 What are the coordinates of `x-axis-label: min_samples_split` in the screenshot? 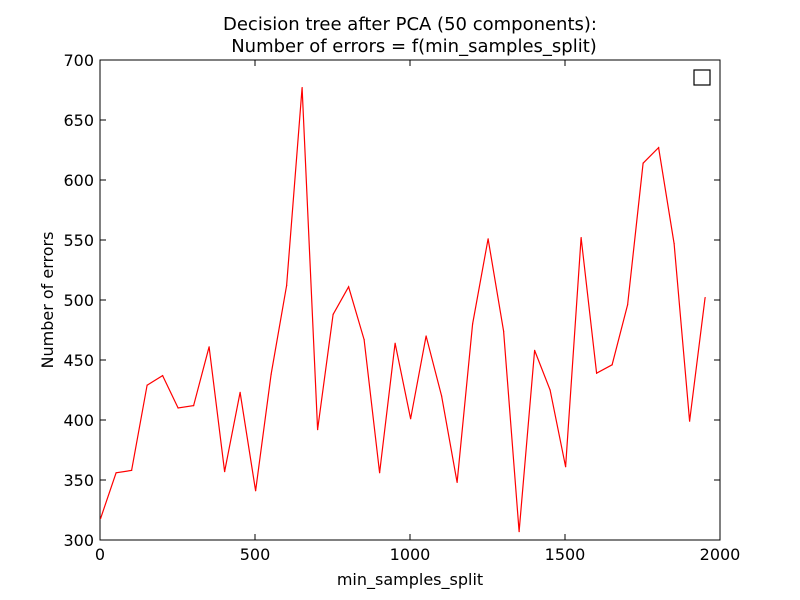 It's located at (410, 580).